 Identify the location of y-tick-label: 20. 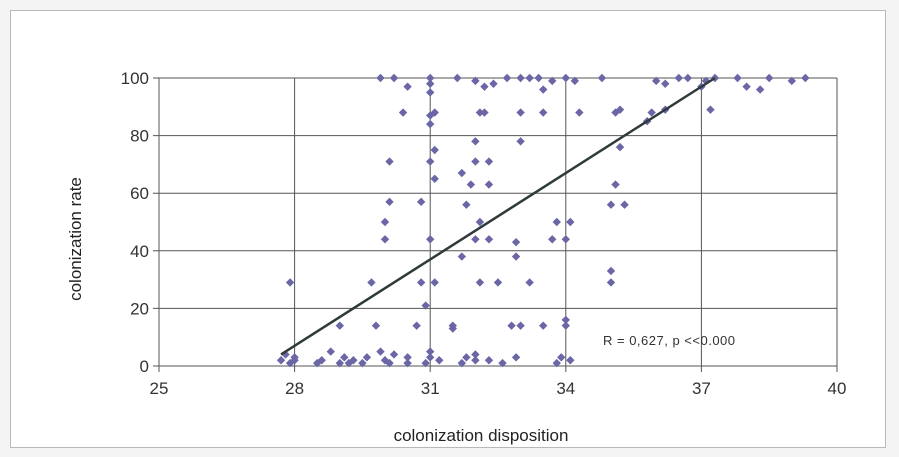
(139, 308).